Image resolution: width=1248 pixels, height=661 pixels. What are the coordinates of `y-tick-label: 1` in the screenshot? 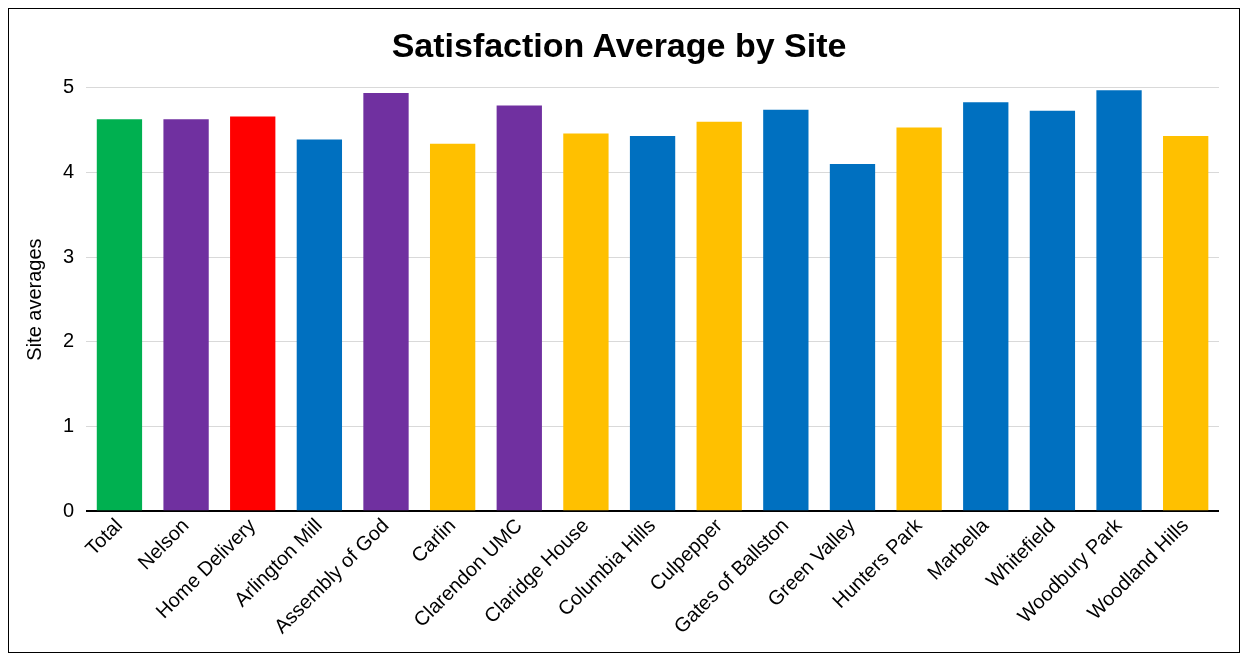 It's located at (69, 425).